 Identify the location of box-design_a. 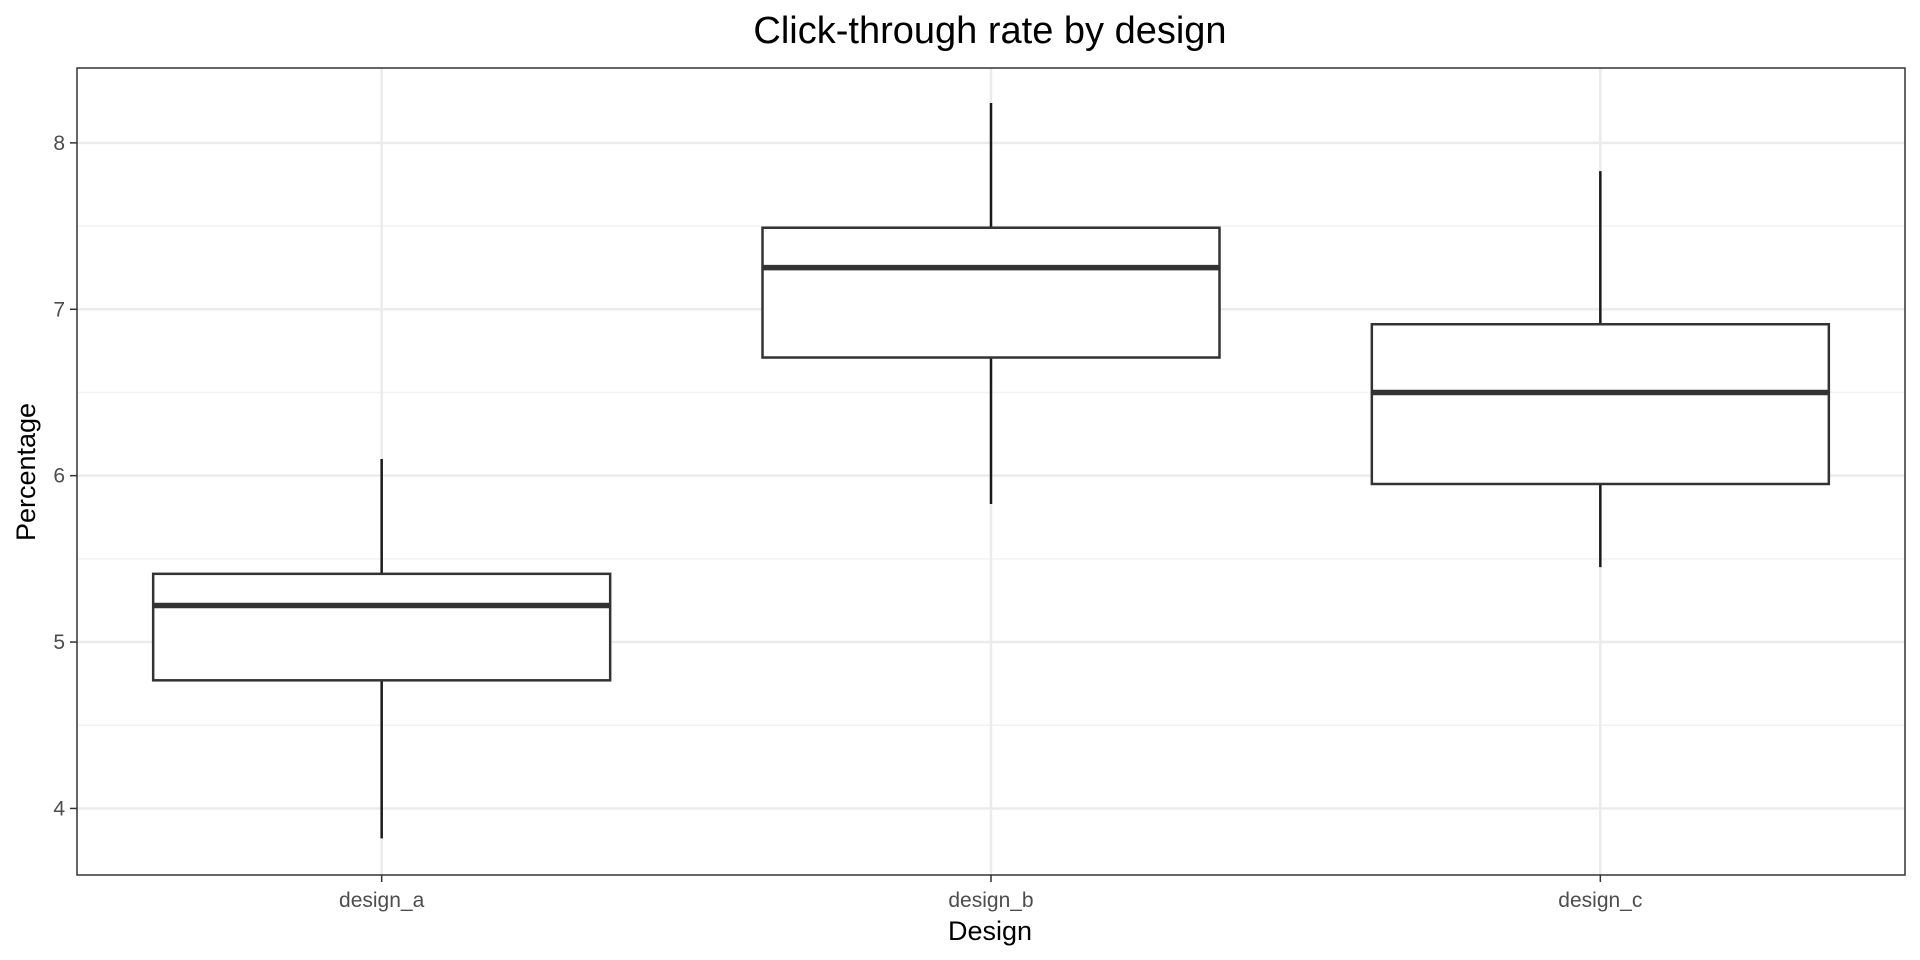
(381, 649).